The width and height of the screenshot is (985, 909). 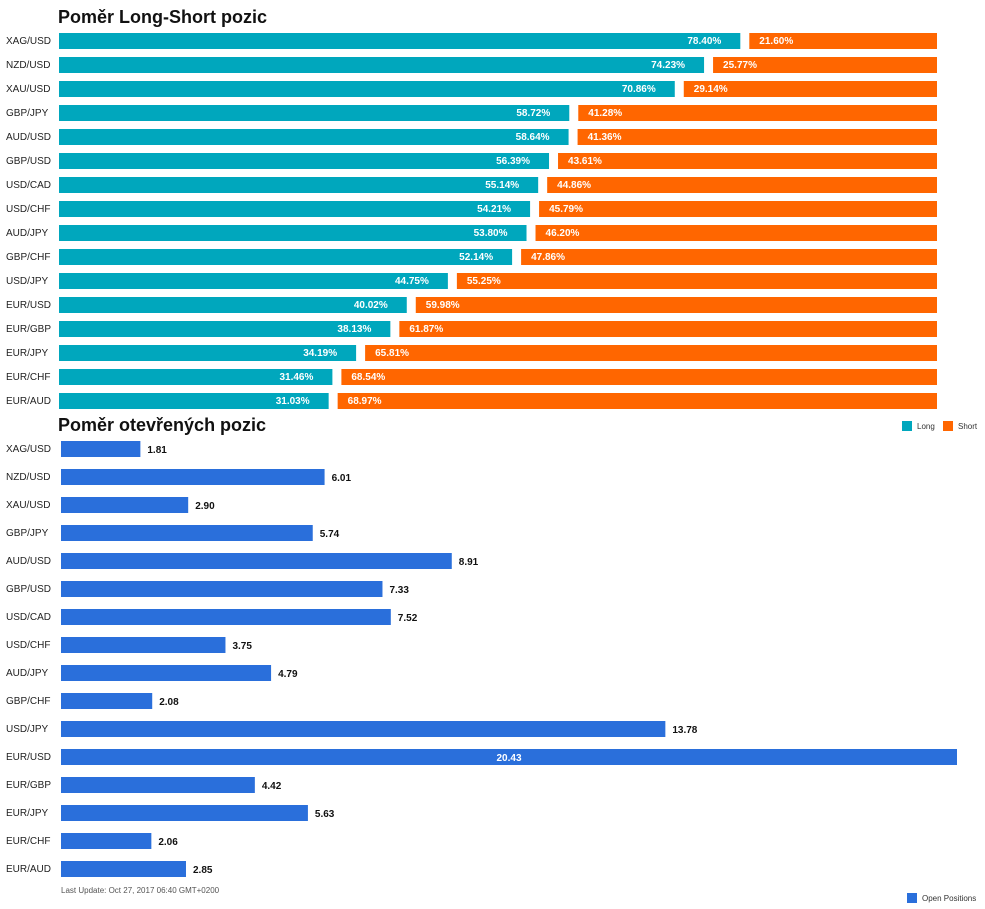 What do you see at coordinates (28, 257) in the screenshot?
I see `category-label-gbp-chf: GBP/CHF` at bounding box center [28, 257].